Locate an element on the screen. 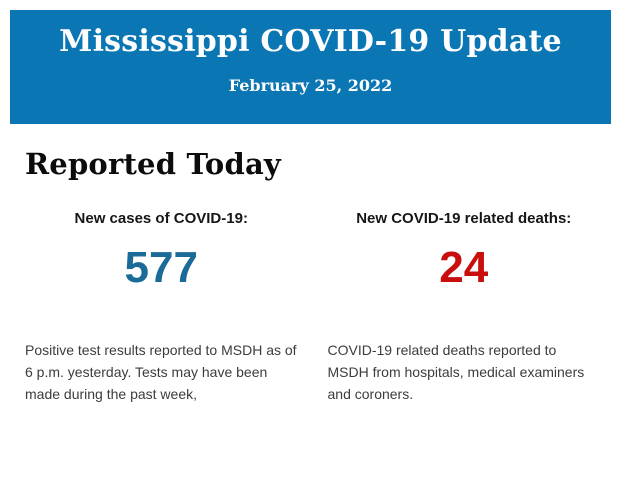  new-cases-value: 577 is located at coordinates (161, 267).